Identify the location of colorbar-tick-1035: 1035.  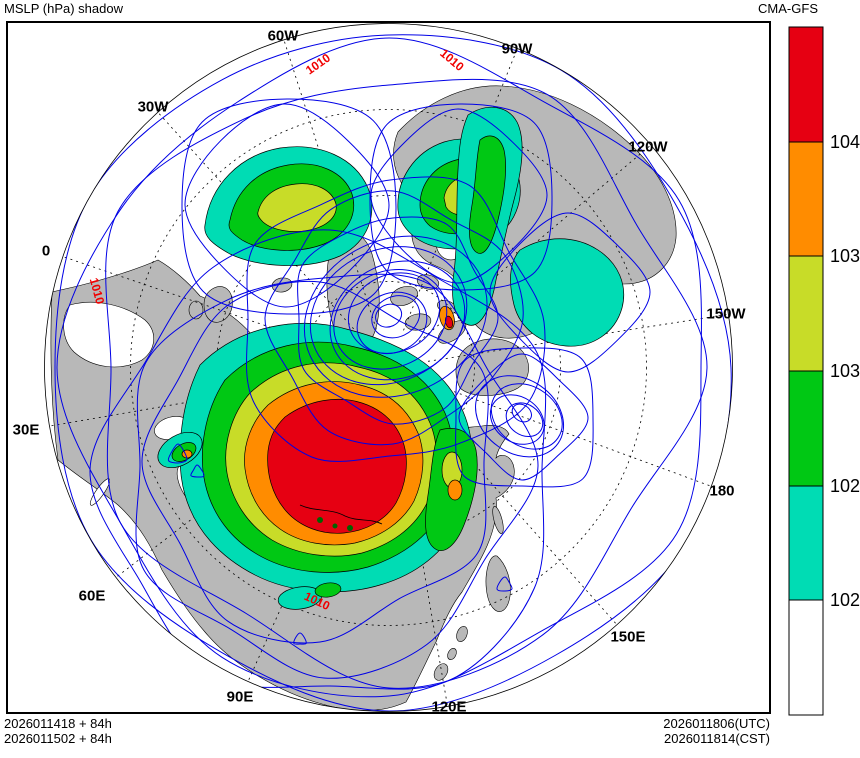
(845, 256).